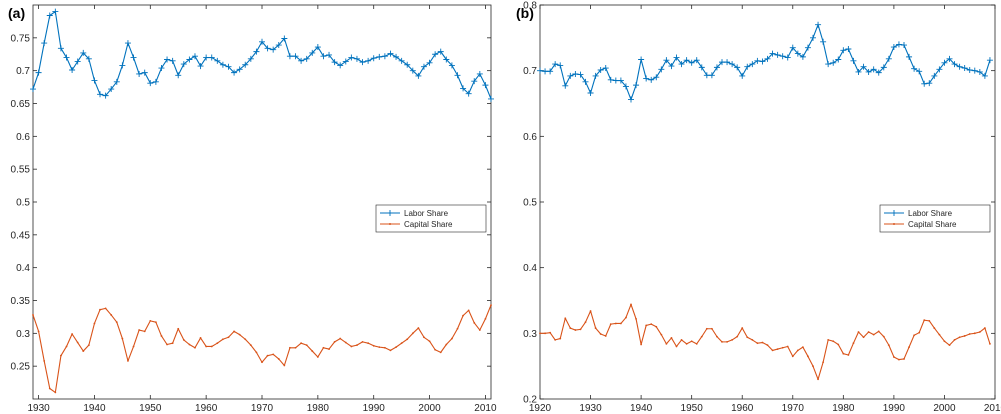  What do you see at coordinates (692, 408) in the screenshot?
I see `x-tick-label: 1950` at bounding box center [692, 408].